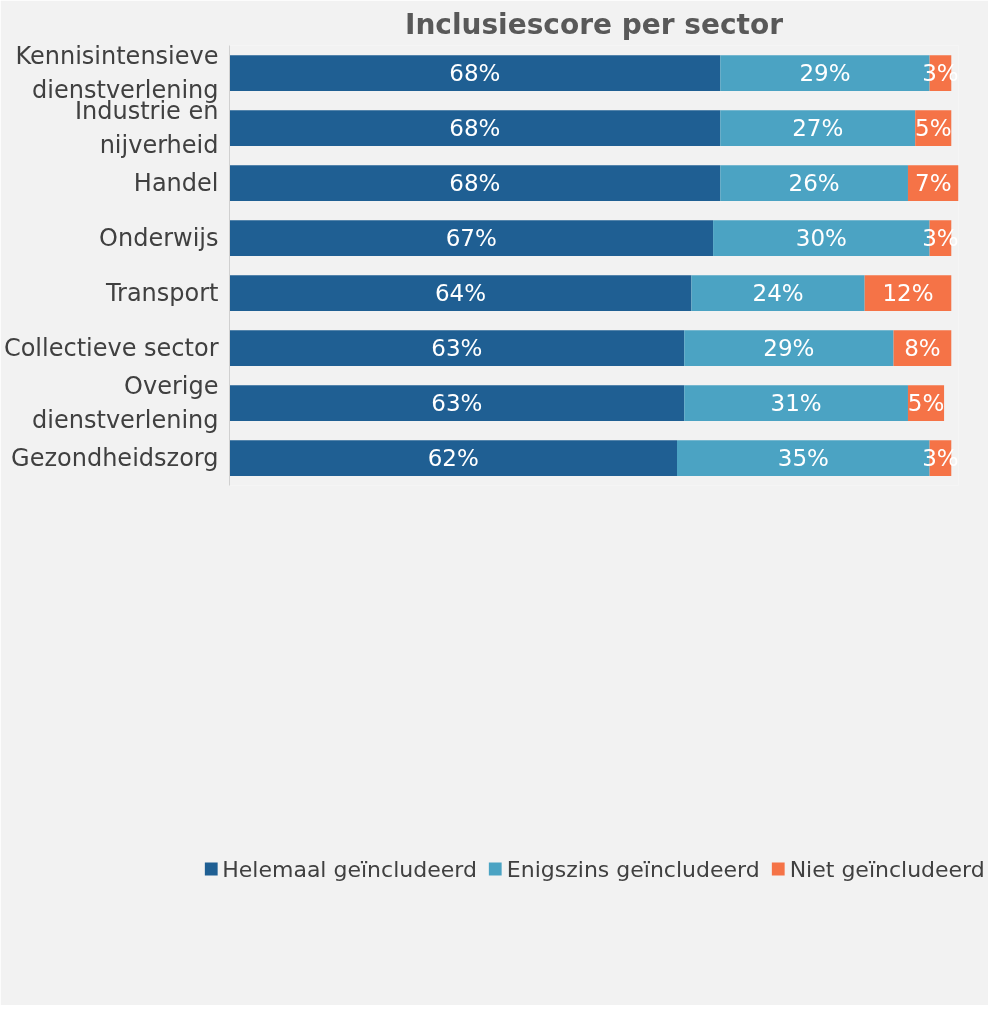 This screenshot has width=990, height=1009. What do you see at coordinates (922, 348) in the screenshot?
I see `data-label: 8%` at bounding box center [922, 348].